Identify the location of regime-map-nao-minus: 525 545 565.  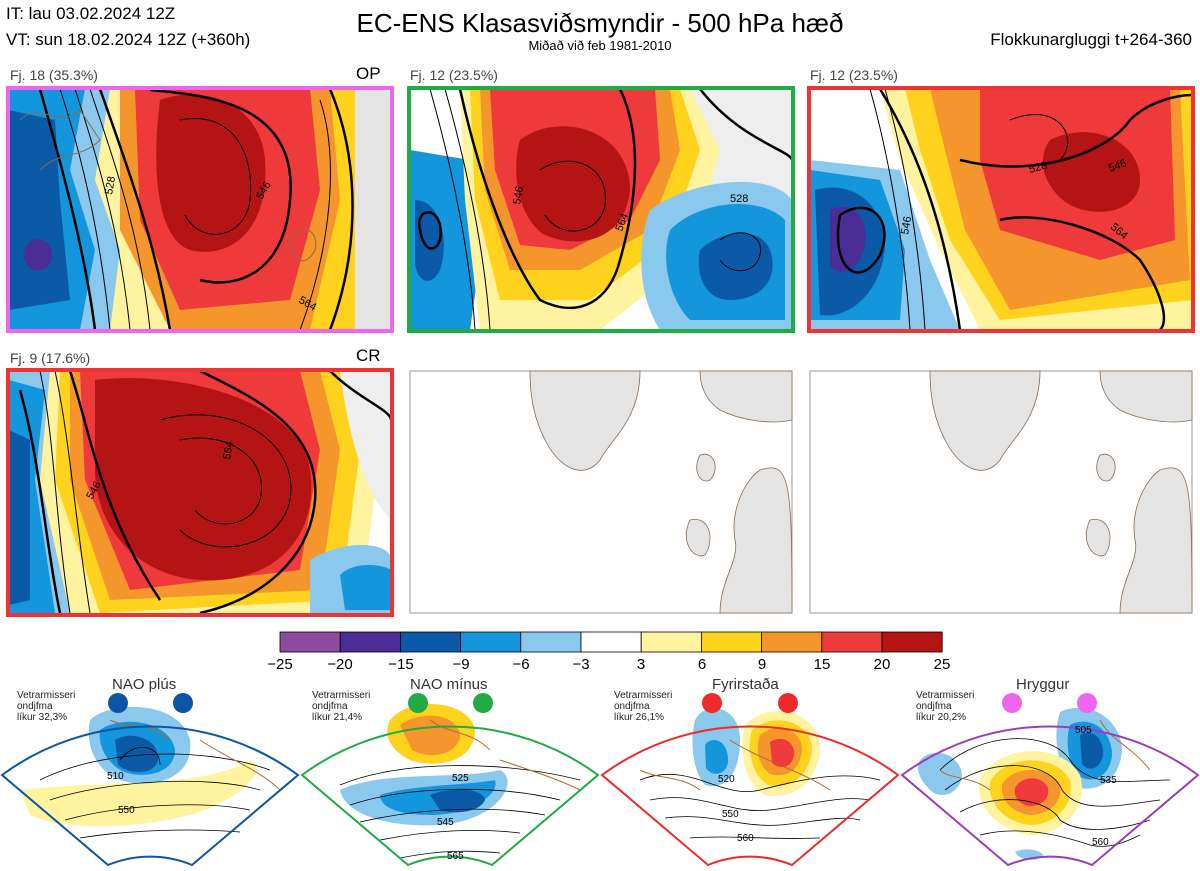
(450, 780).